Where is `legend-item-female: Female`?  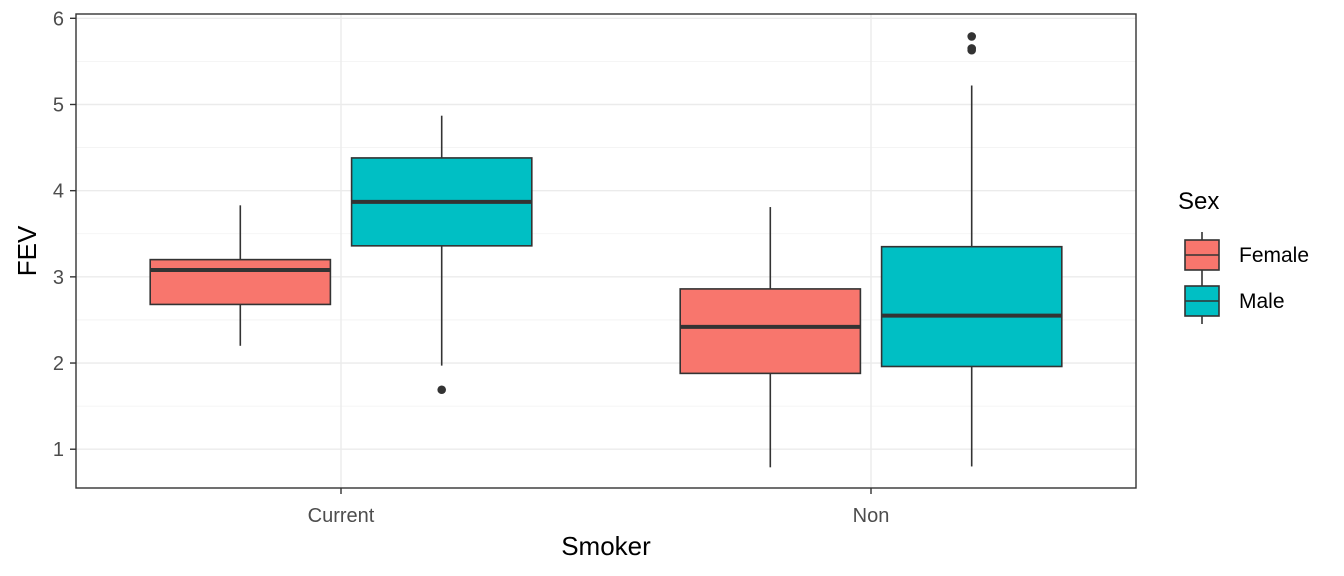 legend-item-female: Female is located at coordinates (1246, 255).